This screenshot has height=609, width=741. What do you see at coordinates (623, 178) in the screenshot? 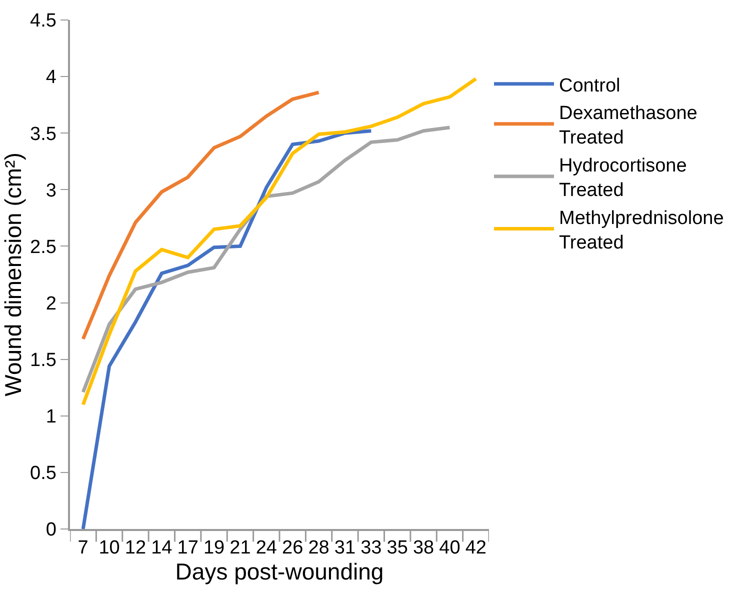
I see `legend-label: Hydrocortisone Treated` at bounding box center [623, 178].